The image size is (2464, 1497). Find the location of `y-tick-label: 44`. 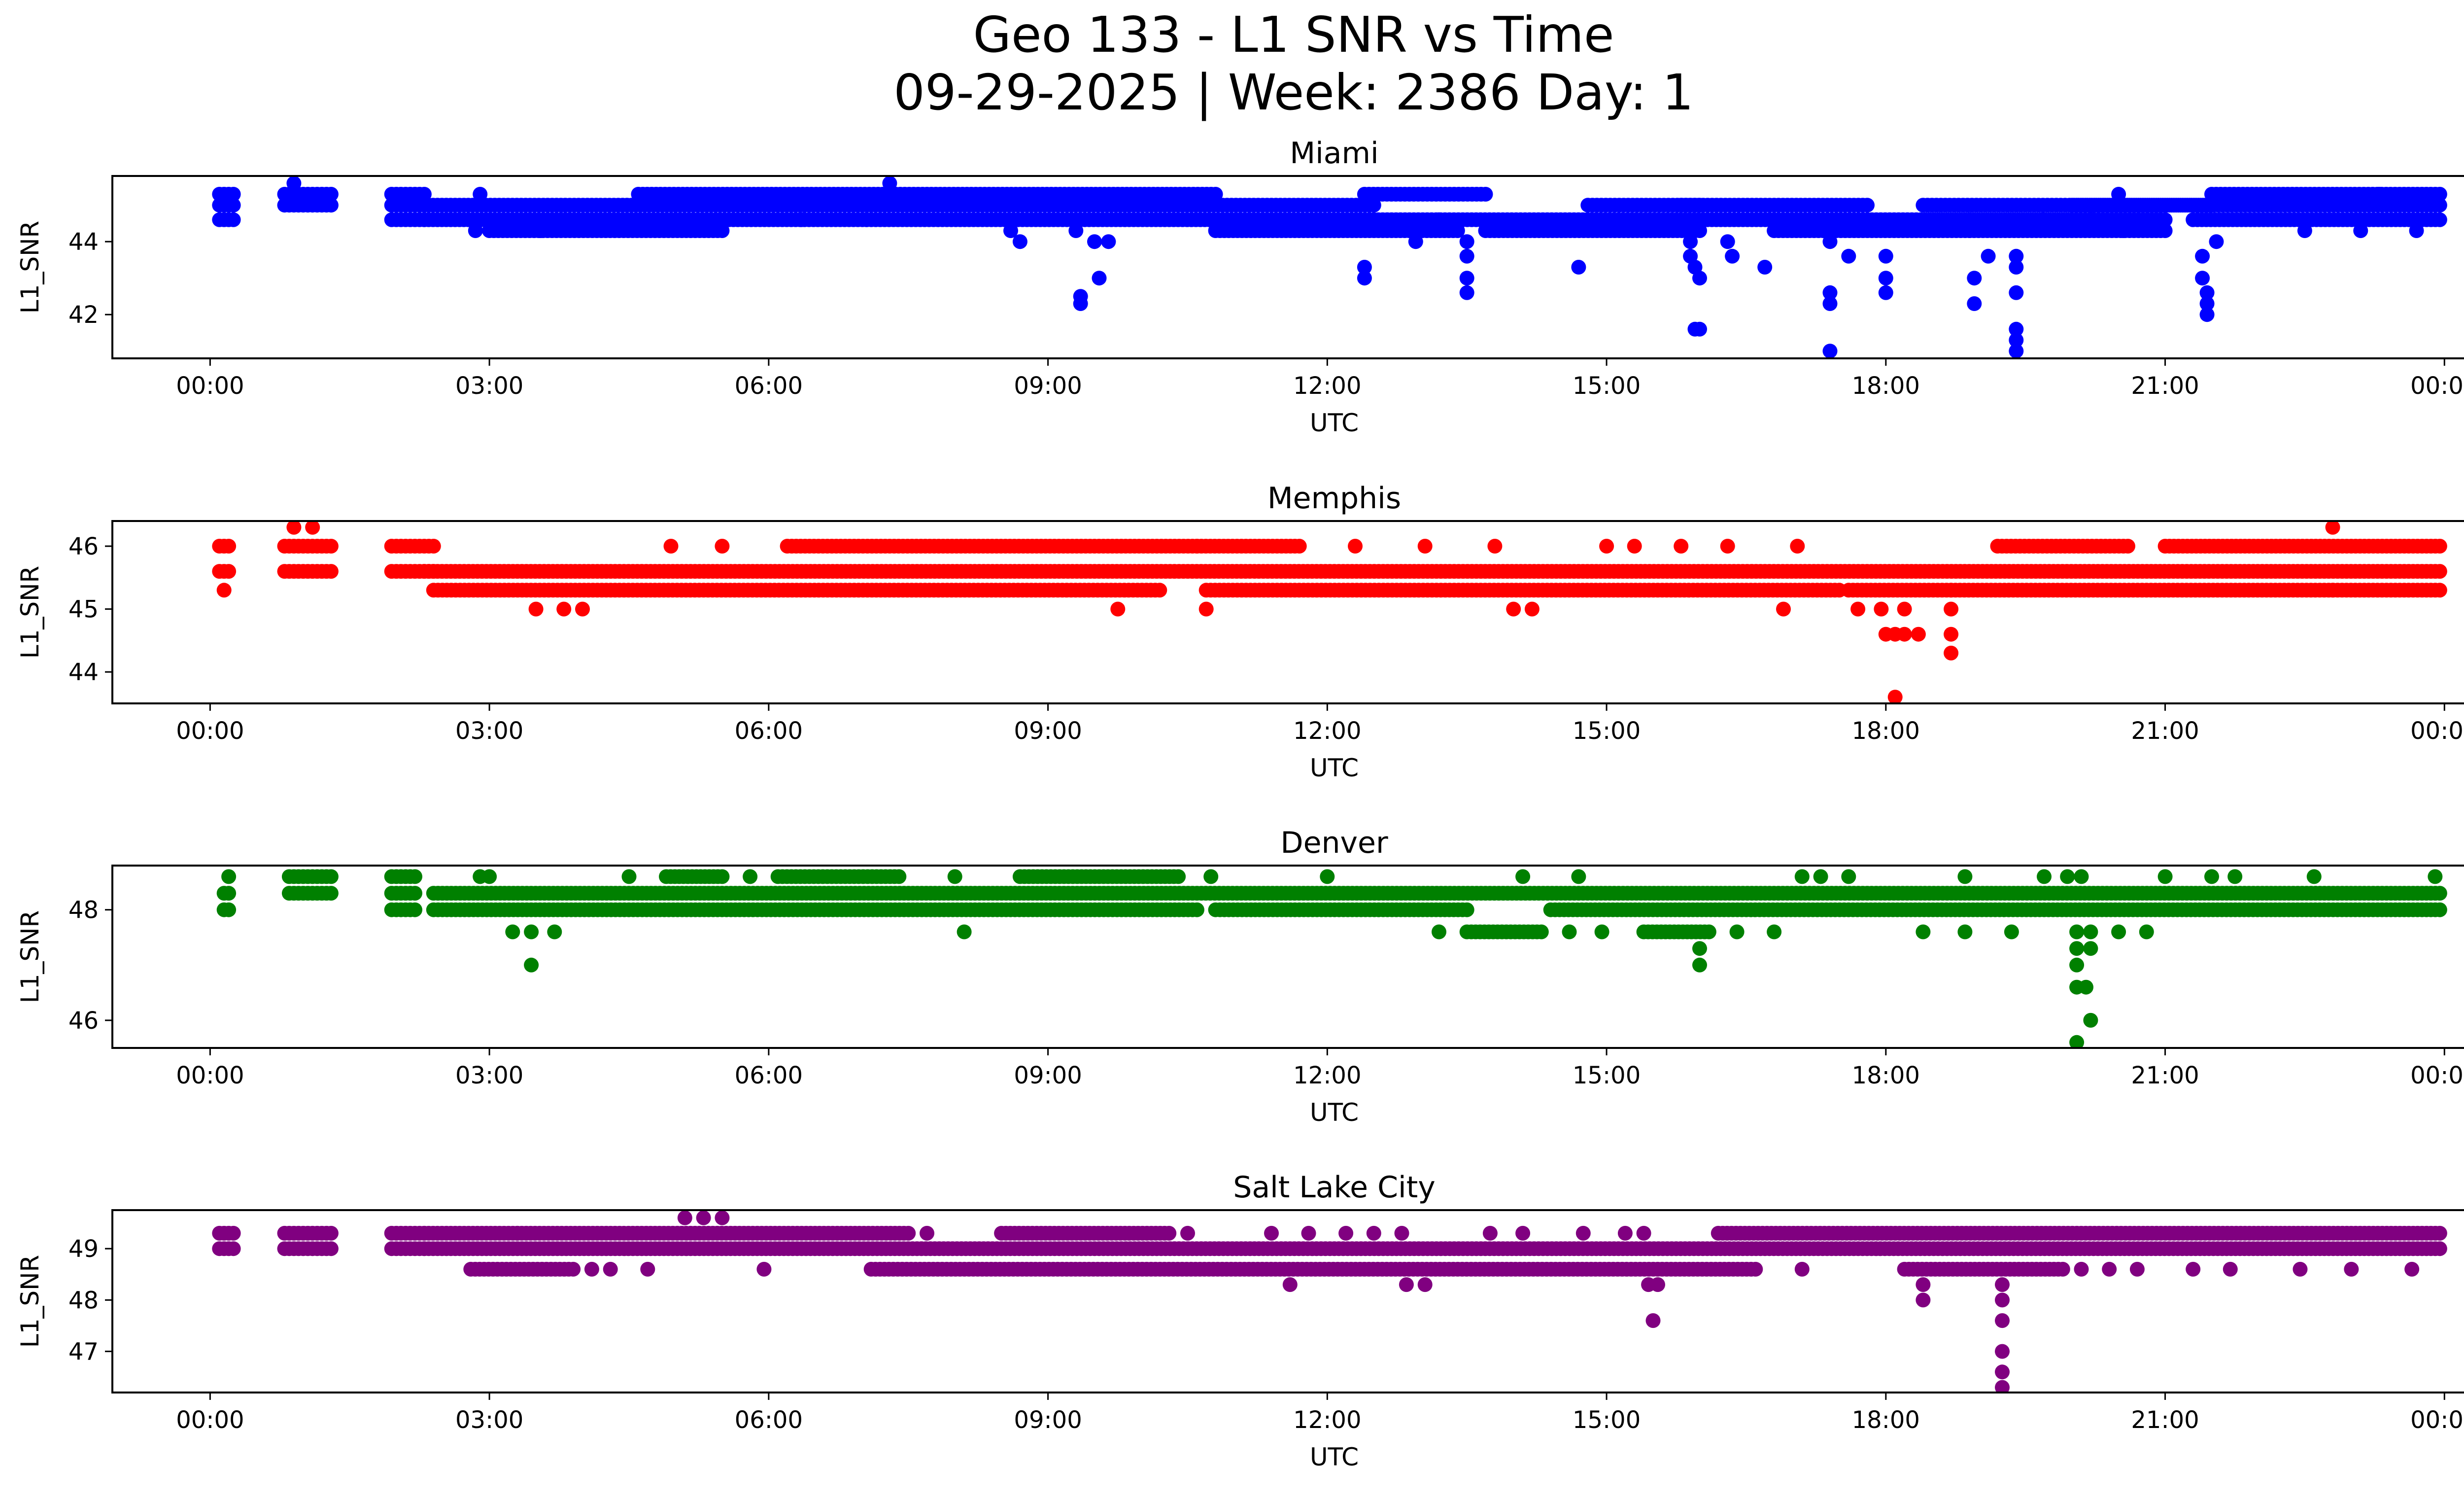

y-tick-label: 44 is located at coordinates (83, 672).